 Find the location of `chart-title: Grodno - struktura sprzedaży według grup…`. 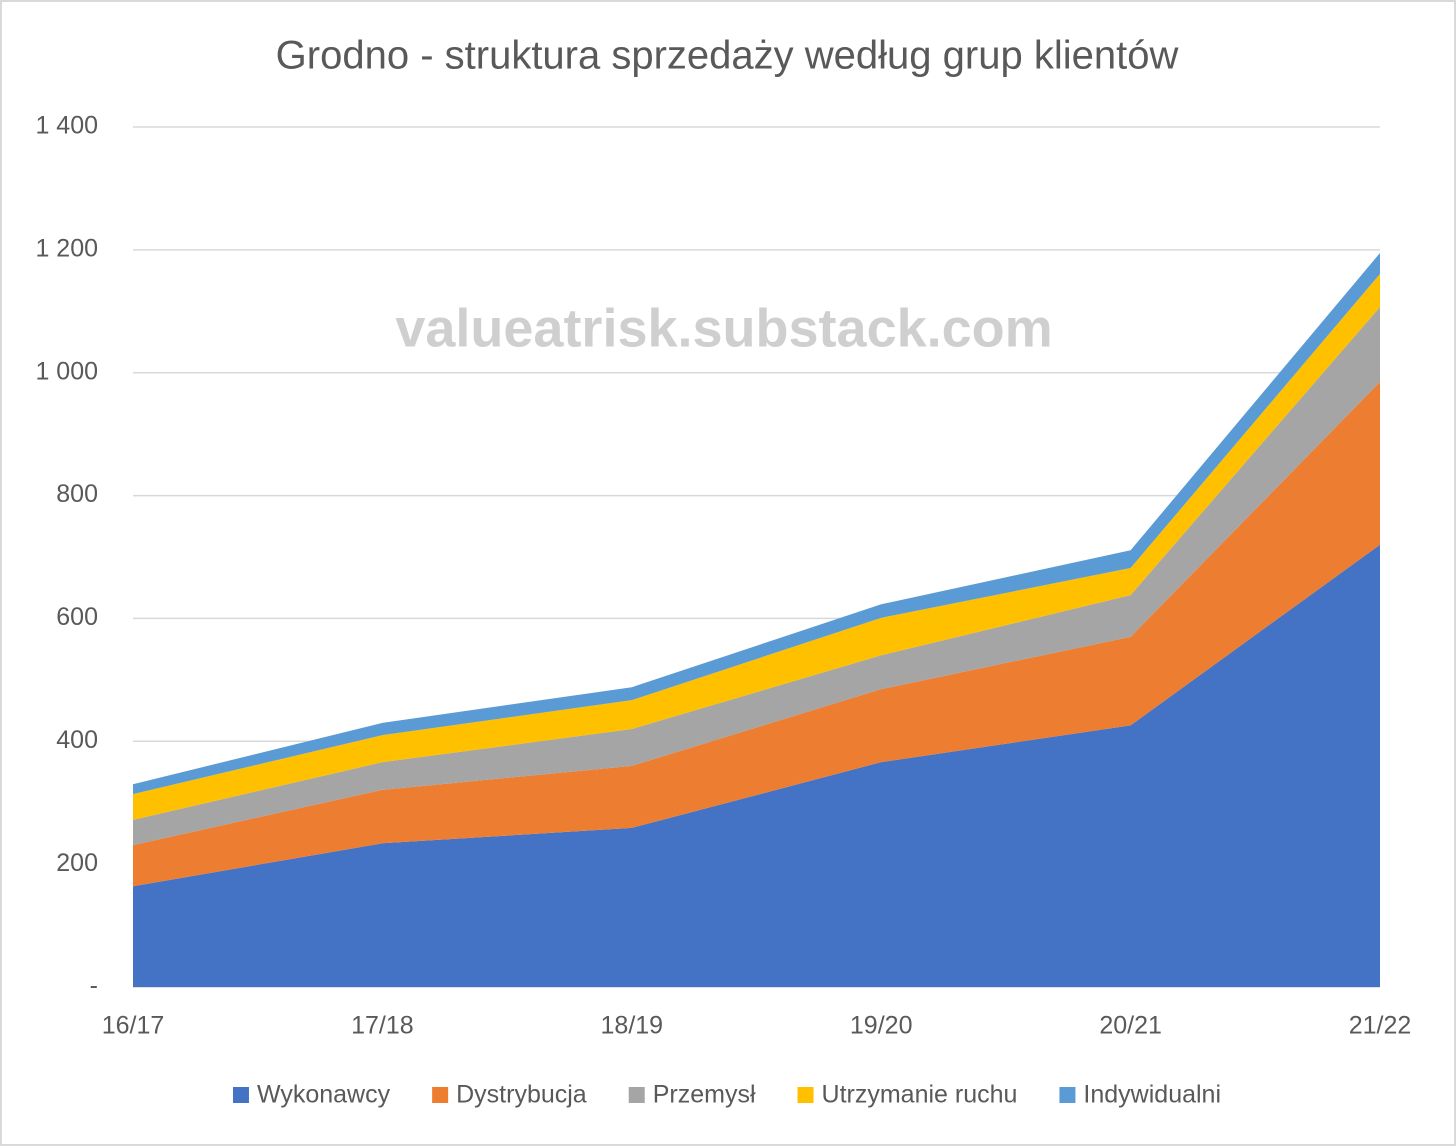

chart-title: Grodno - struktura sprzedaży według grup… is located at coordinates (727, 56).